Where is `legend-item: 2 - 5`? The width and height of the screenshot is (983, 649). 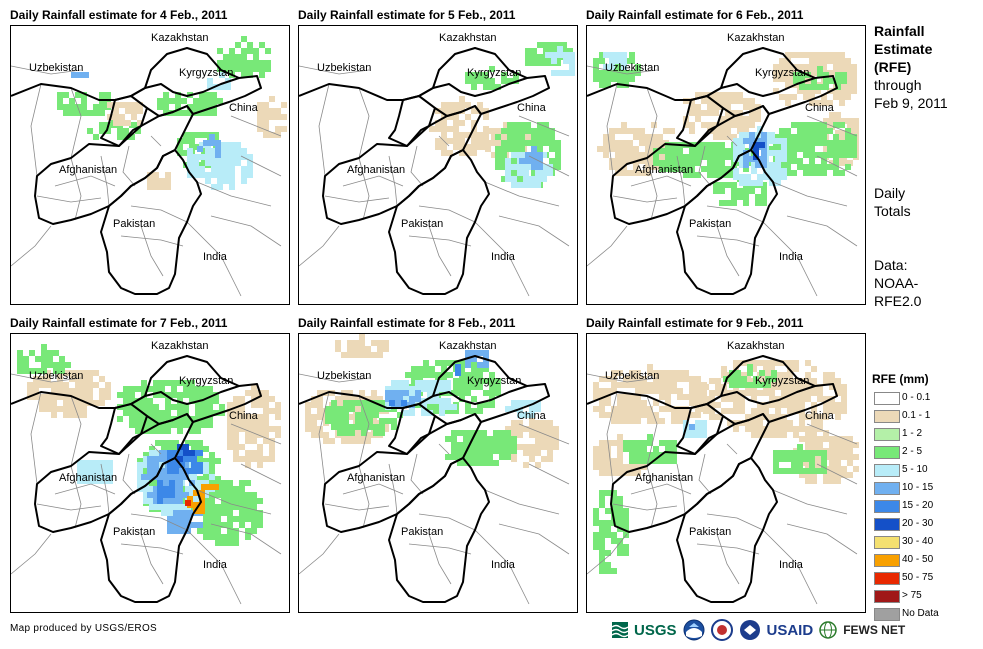
legend-item: 2 - 5 is located at coordinates (900, 453).